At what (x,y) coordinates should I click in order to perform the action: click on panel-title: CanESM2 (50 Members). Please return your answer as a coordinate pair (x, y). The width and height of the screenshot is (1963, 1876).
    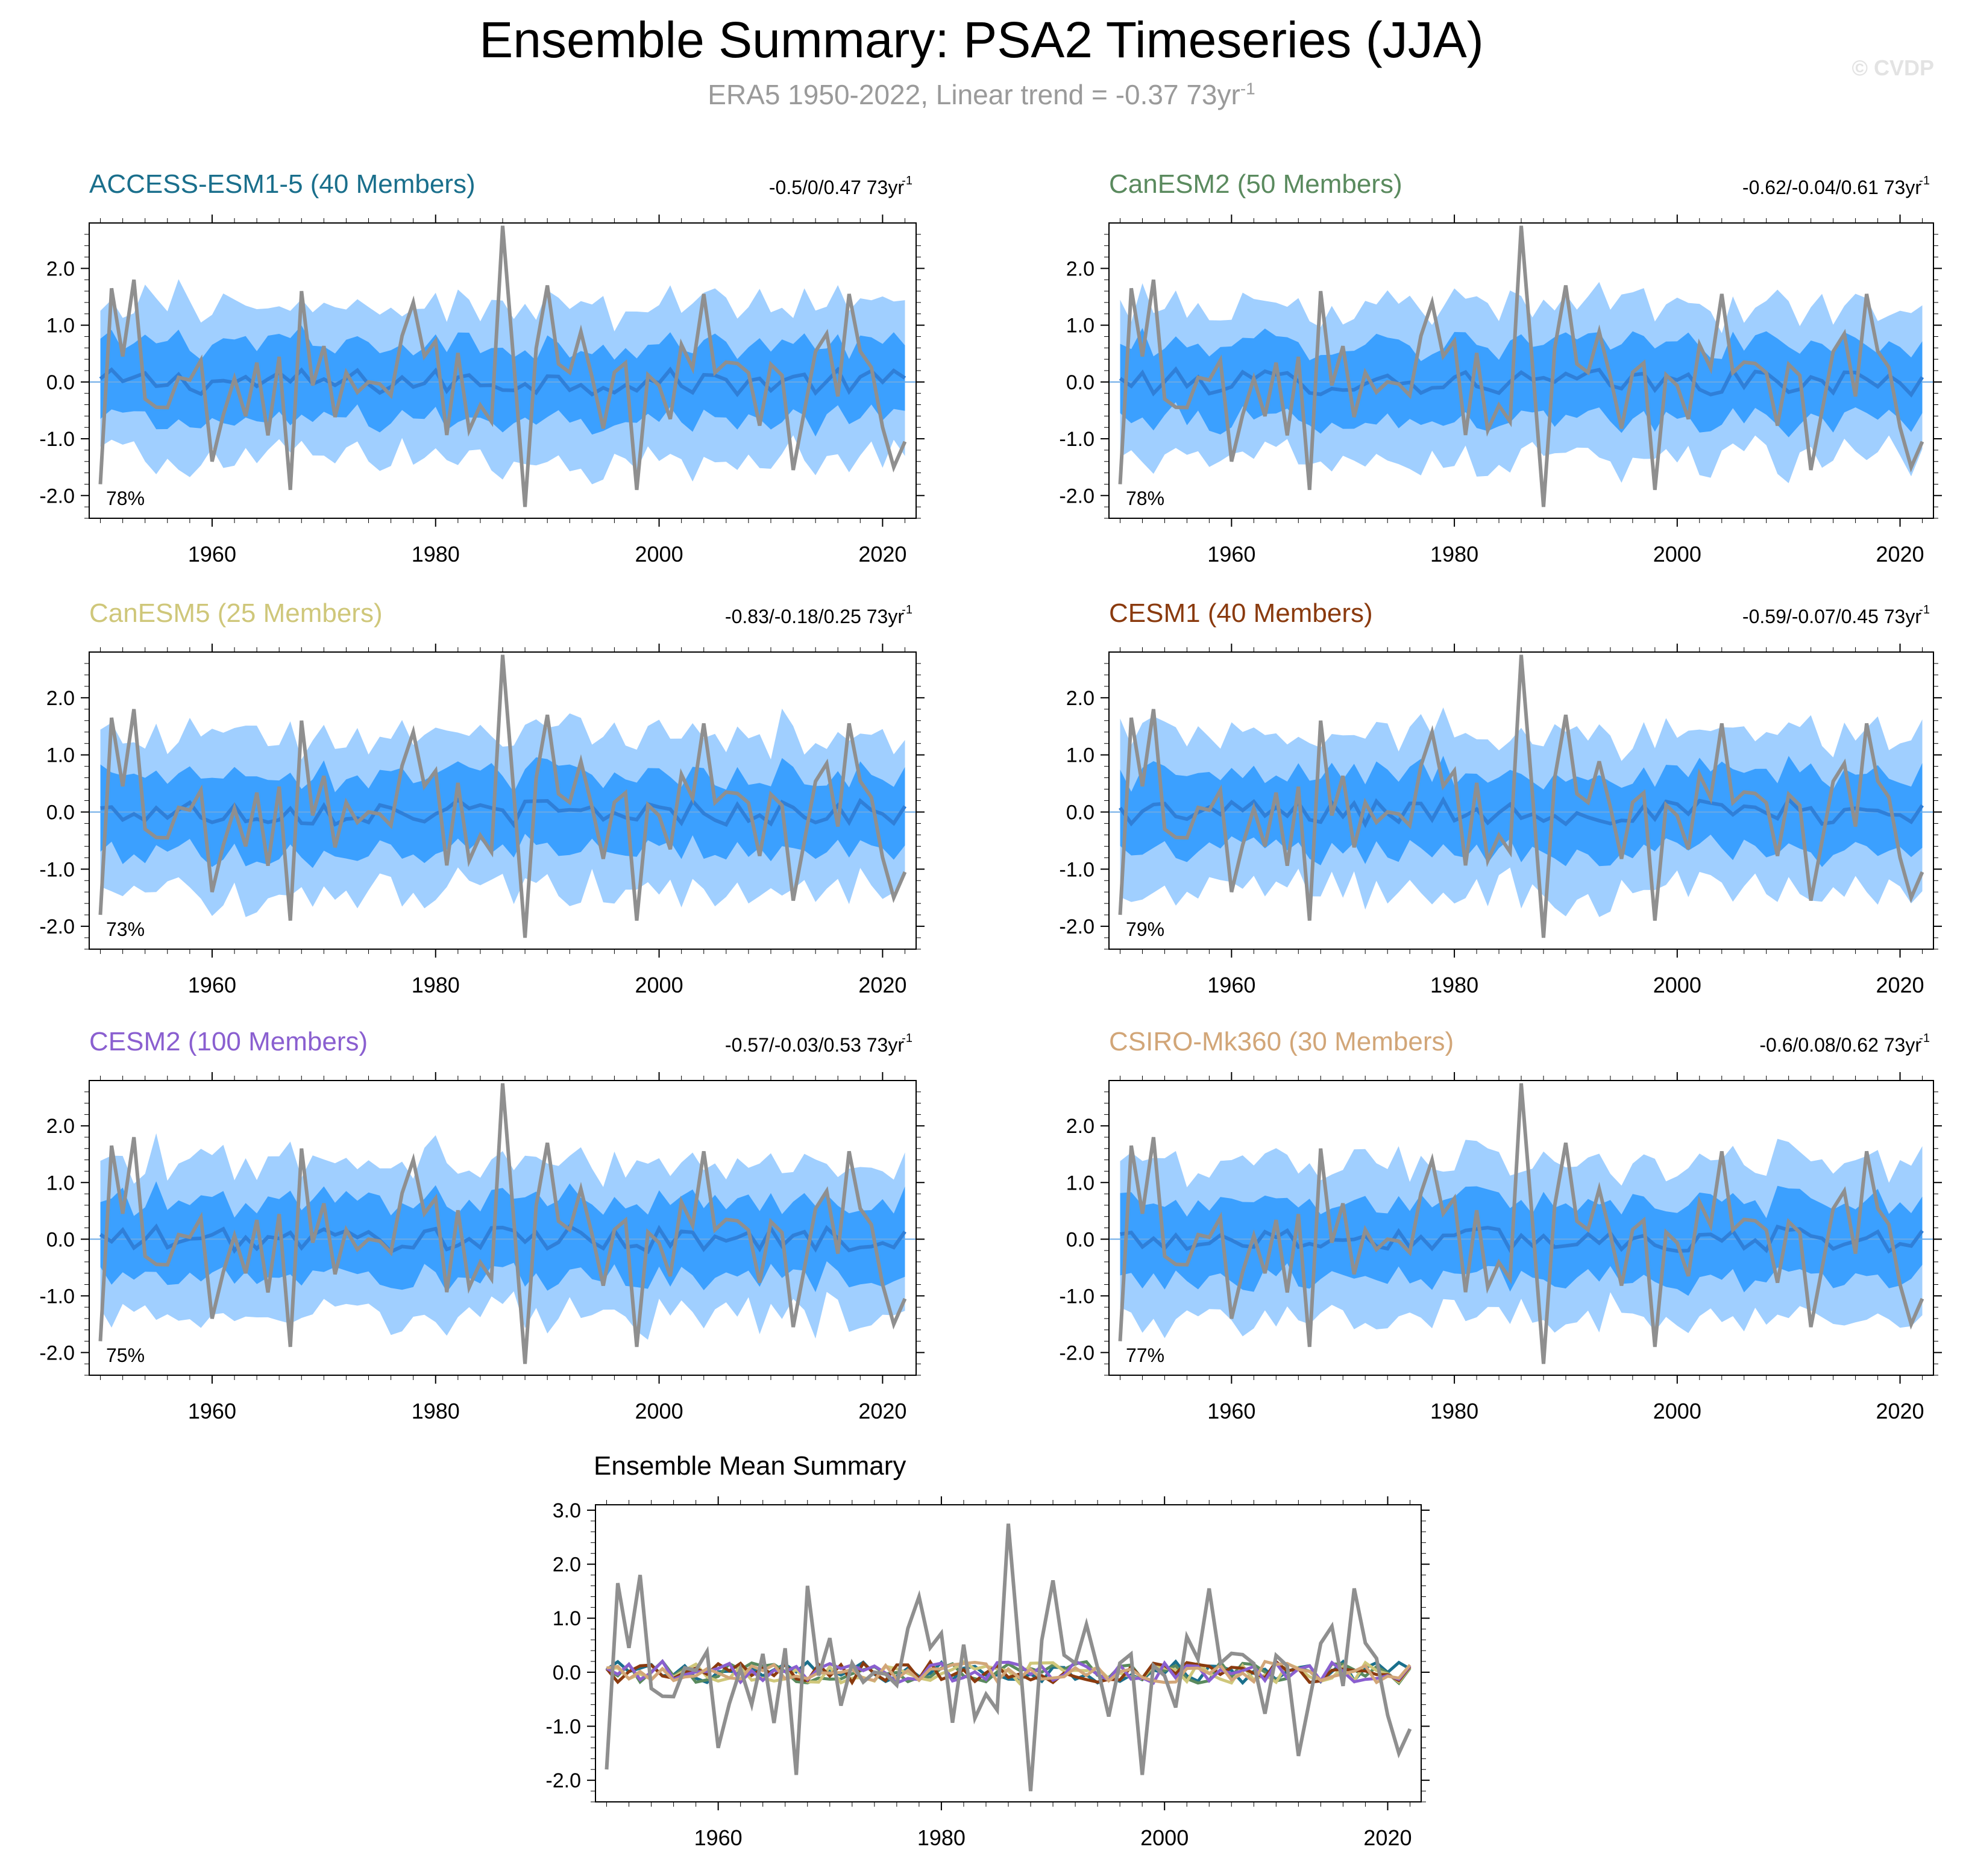
    Looking at the image, I should click on (1255, 184).